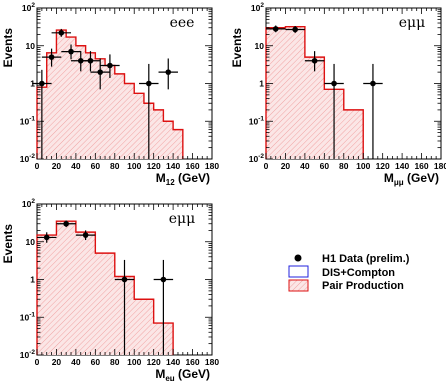 This screenshot has width=446, height=381. What do you see at coordinates (182, 23) in the screenshot?
I see `channel-label: eee` at bounding box center [182, 23].